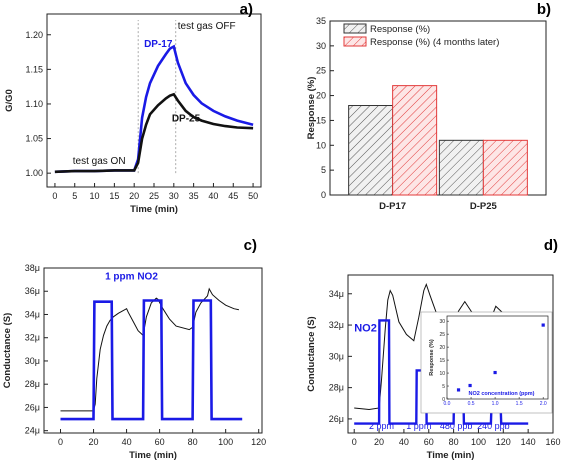 This screenshot has height=467, width=568. I want to click on inset-x-tick-label: 1.5, so click(519, 404).